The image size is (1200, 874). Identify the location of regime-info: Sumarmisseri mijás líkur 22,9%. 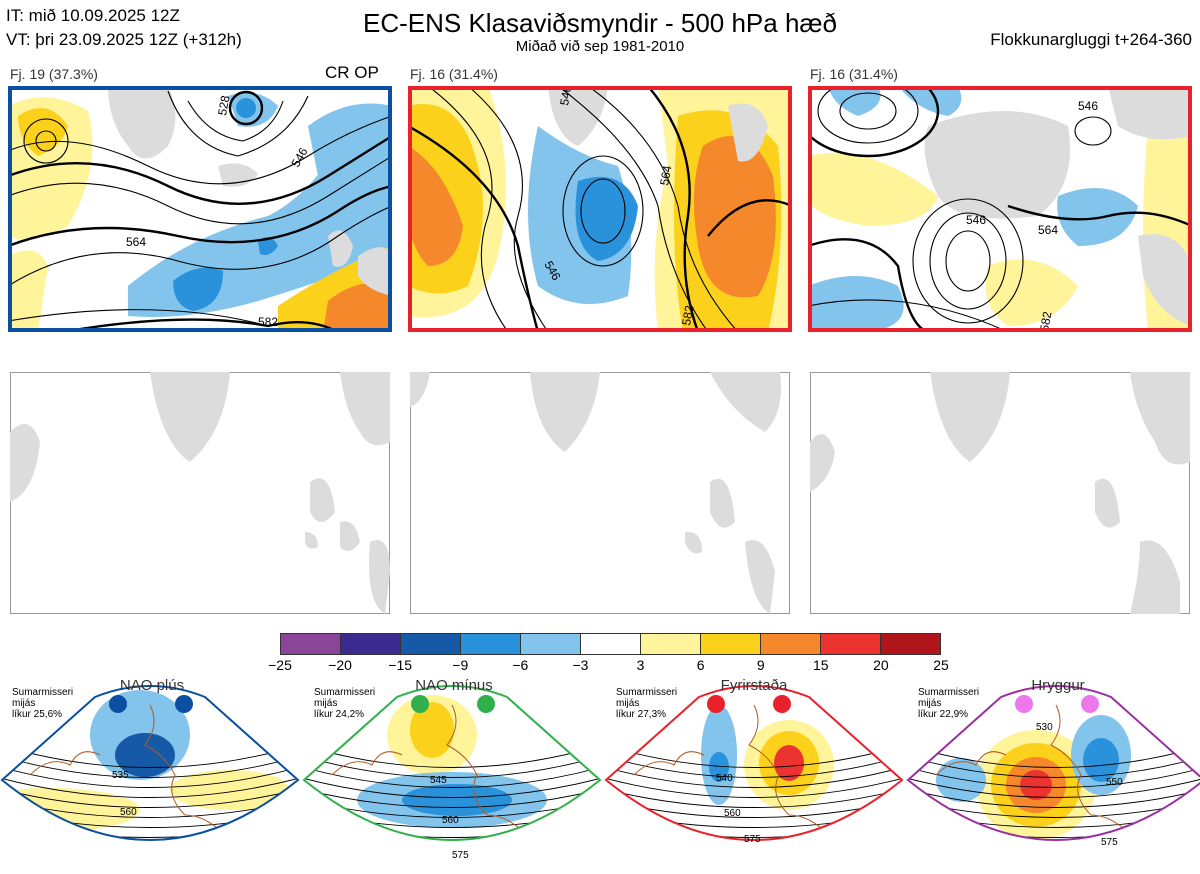
(948, 703).